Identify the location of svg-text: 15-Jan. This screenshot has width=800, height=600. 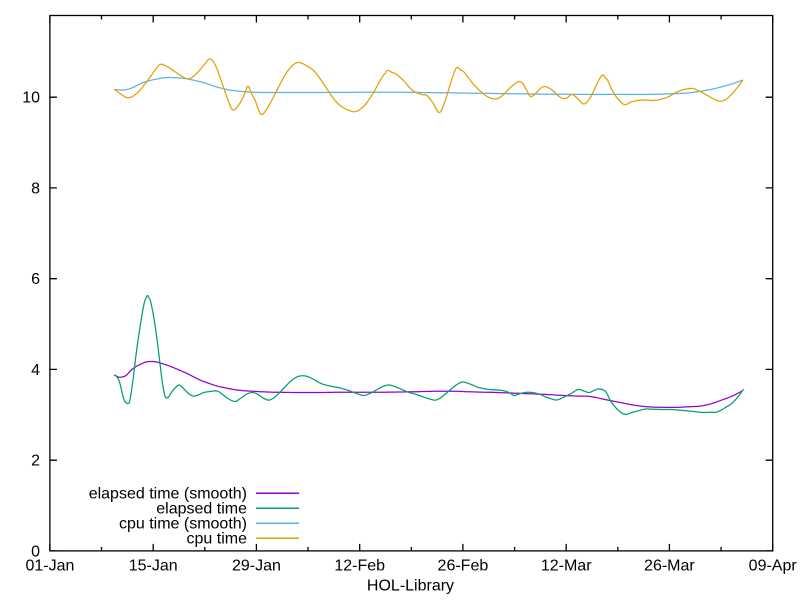
(153, 566).